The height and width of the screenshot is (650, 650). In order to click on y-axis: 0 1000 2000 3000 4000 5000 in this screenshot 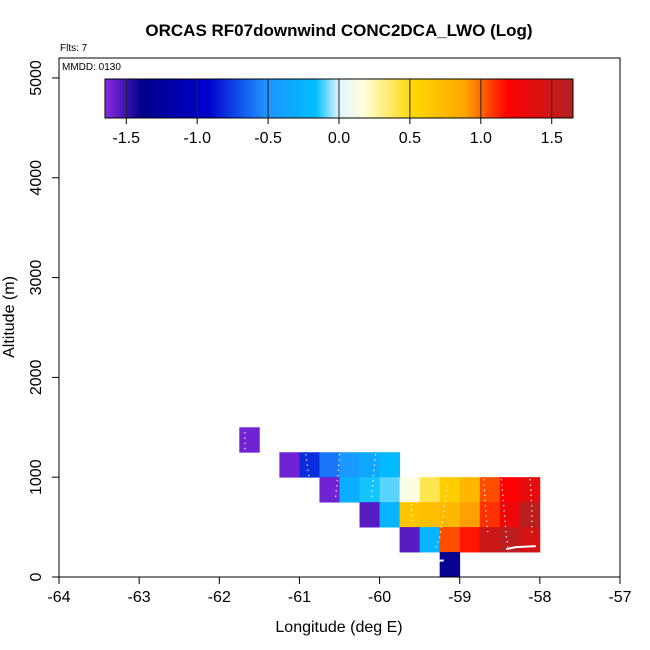, I will do `click(44, 320)`.